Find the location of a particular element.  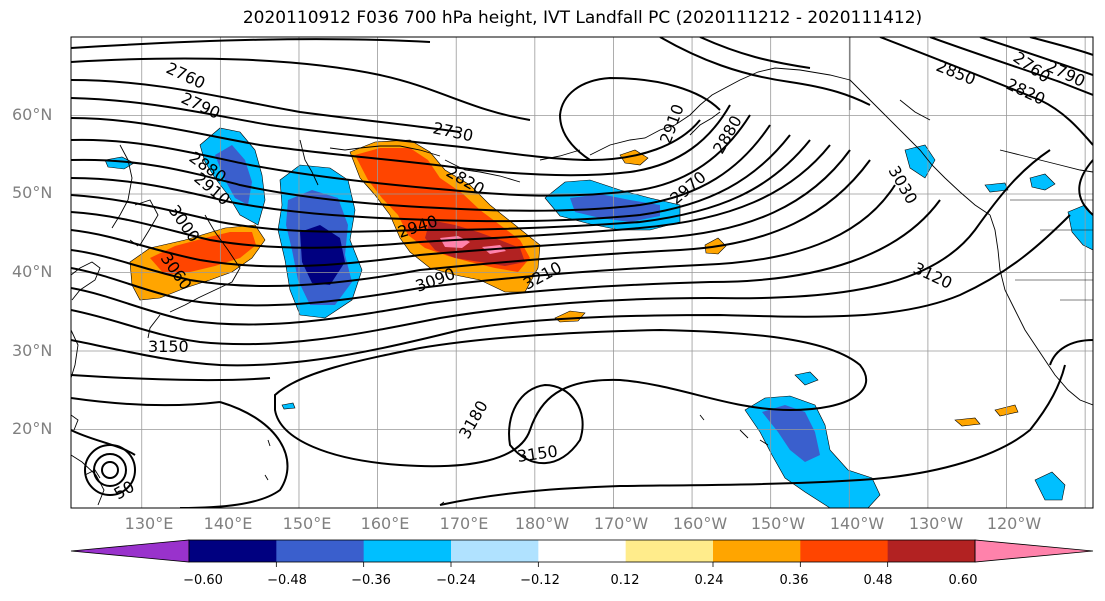

colorbar-tick-label: 0.60 is located at coordinates (963, 580).